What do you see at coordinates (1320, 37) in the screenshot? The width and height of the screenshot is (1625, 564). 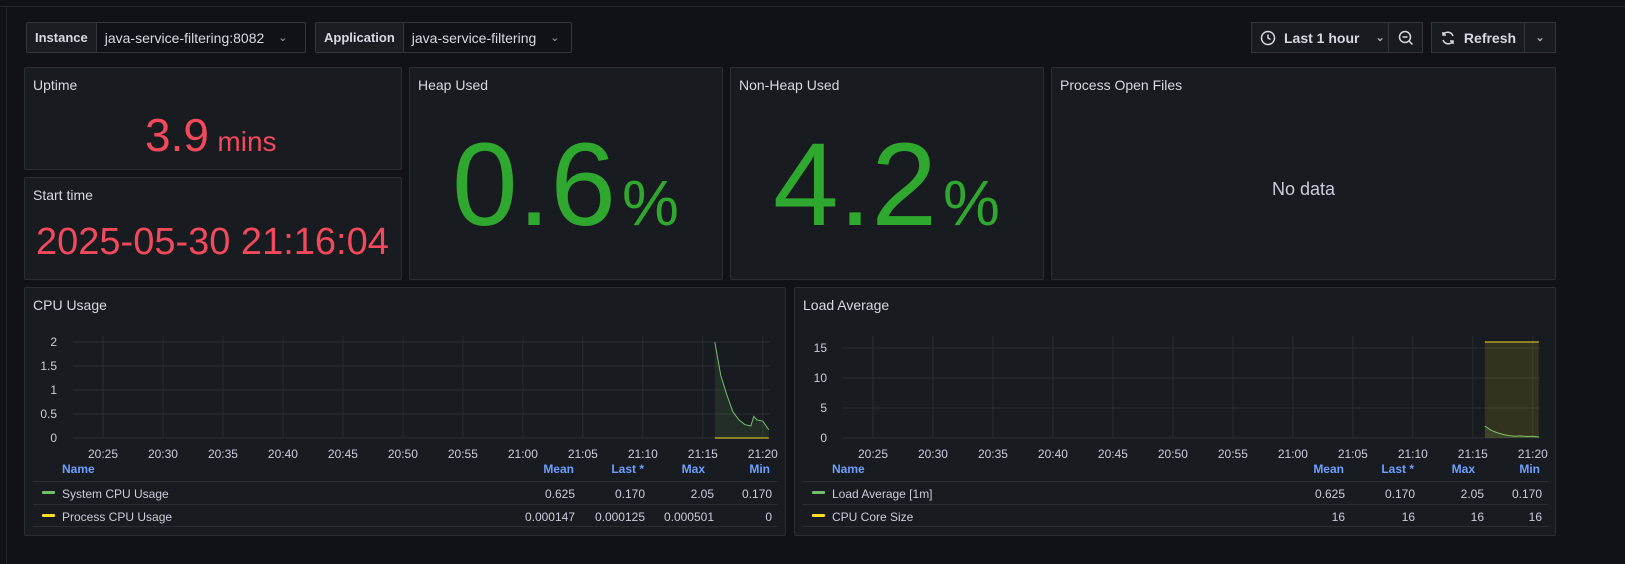 I see `time-range-picker: Last 1 hour ⌄` at bounding box center [1320, 37].